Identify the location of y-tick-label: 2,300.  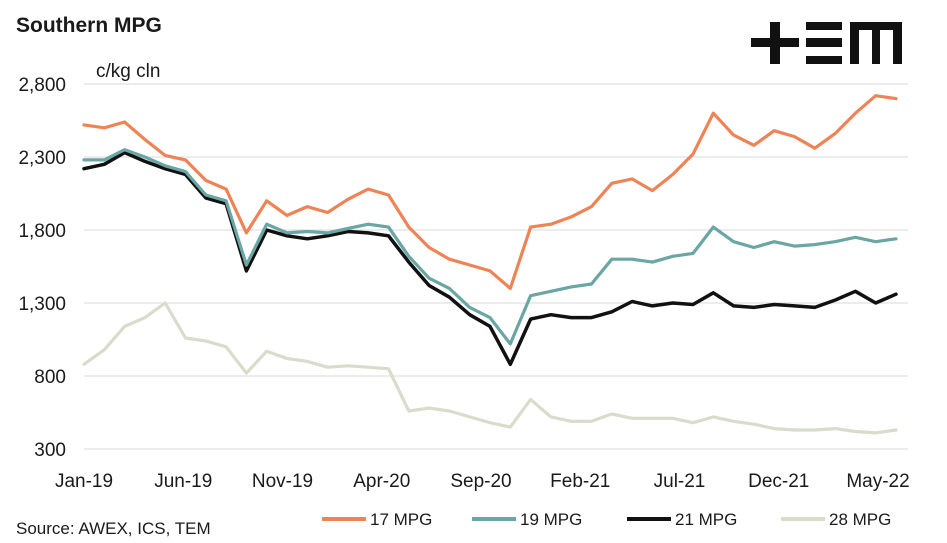
(42, 158).